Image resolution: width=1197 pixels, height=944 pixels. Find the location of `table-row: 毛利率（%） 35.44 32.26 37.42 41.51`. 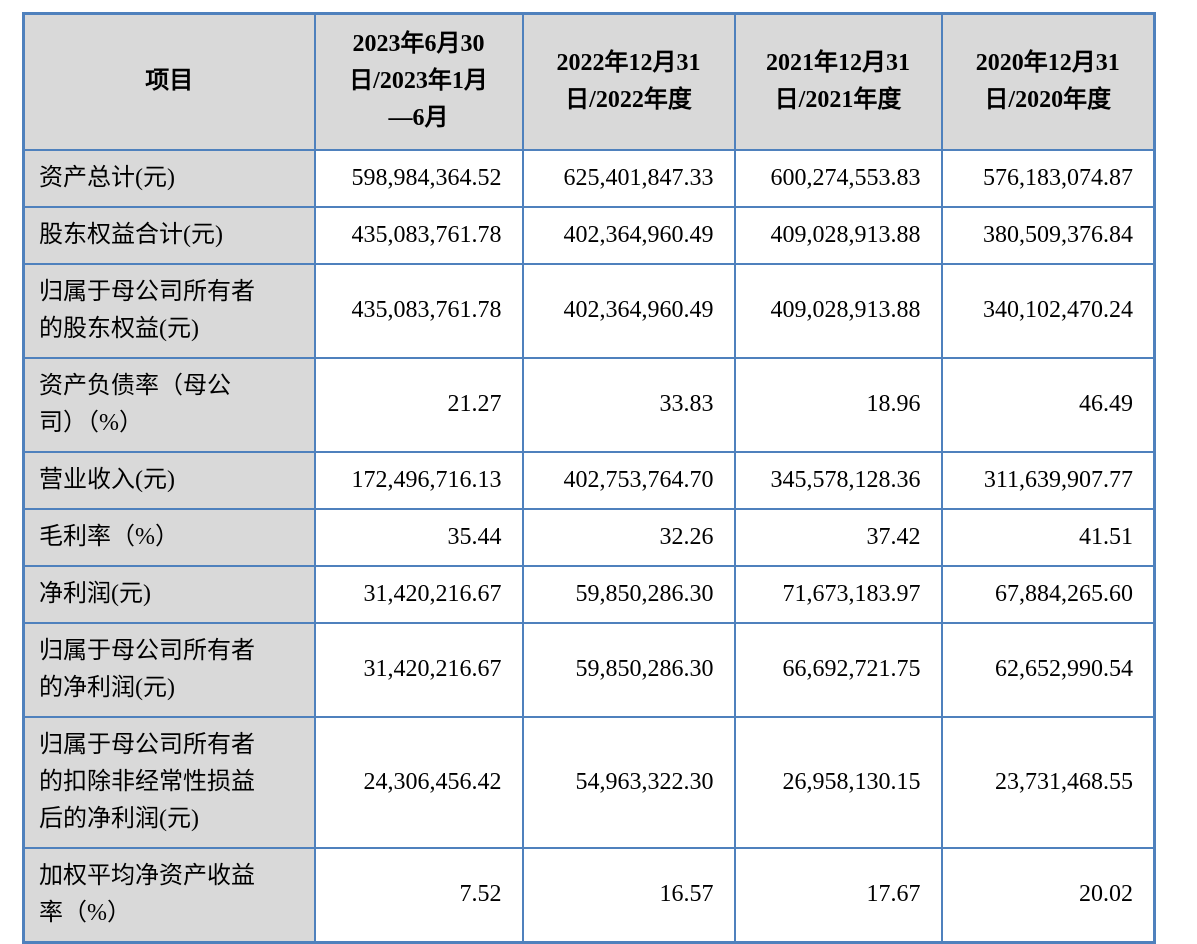

table-row: 毛利率（%） 35.44 32.26 37.42 41.51 is located at coordinates (589, 537).